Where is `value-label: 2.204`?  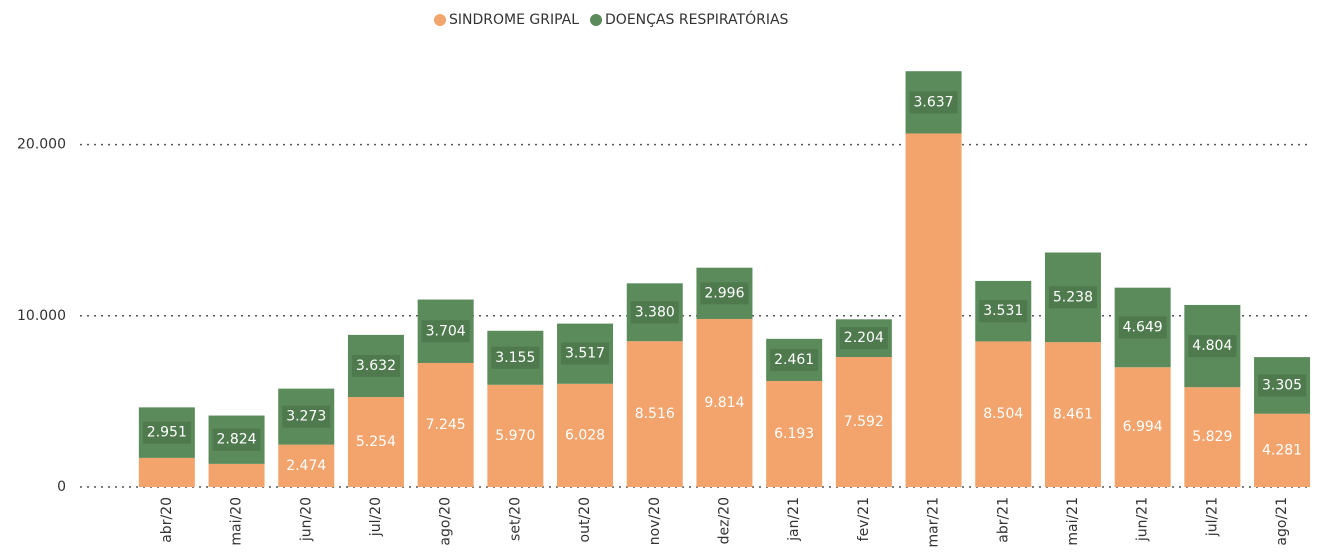 value-label: 2.204 is located at coordinates (864, 338).